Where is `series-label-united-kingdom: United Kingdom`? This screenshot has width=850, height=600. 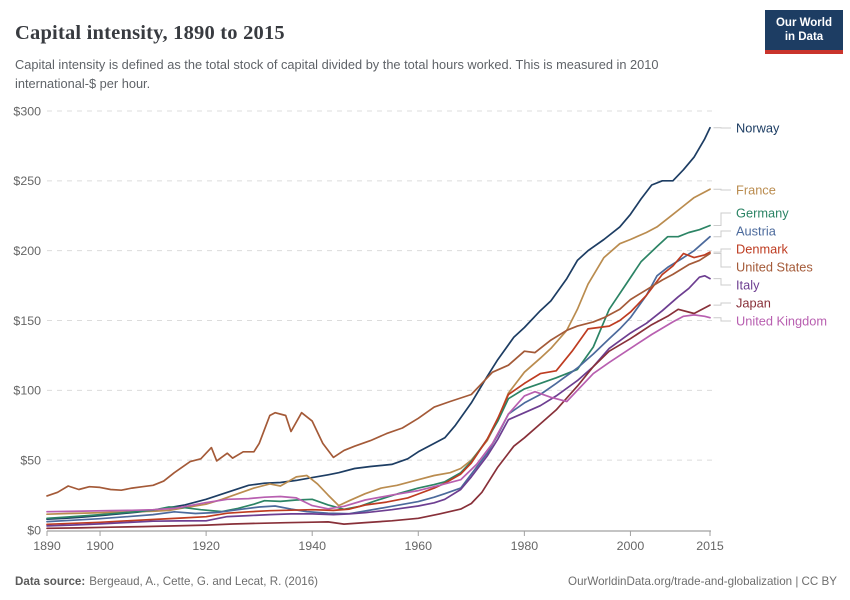
series-label-united-kingdom: United Kingdom is located at coordinates (781, 320).